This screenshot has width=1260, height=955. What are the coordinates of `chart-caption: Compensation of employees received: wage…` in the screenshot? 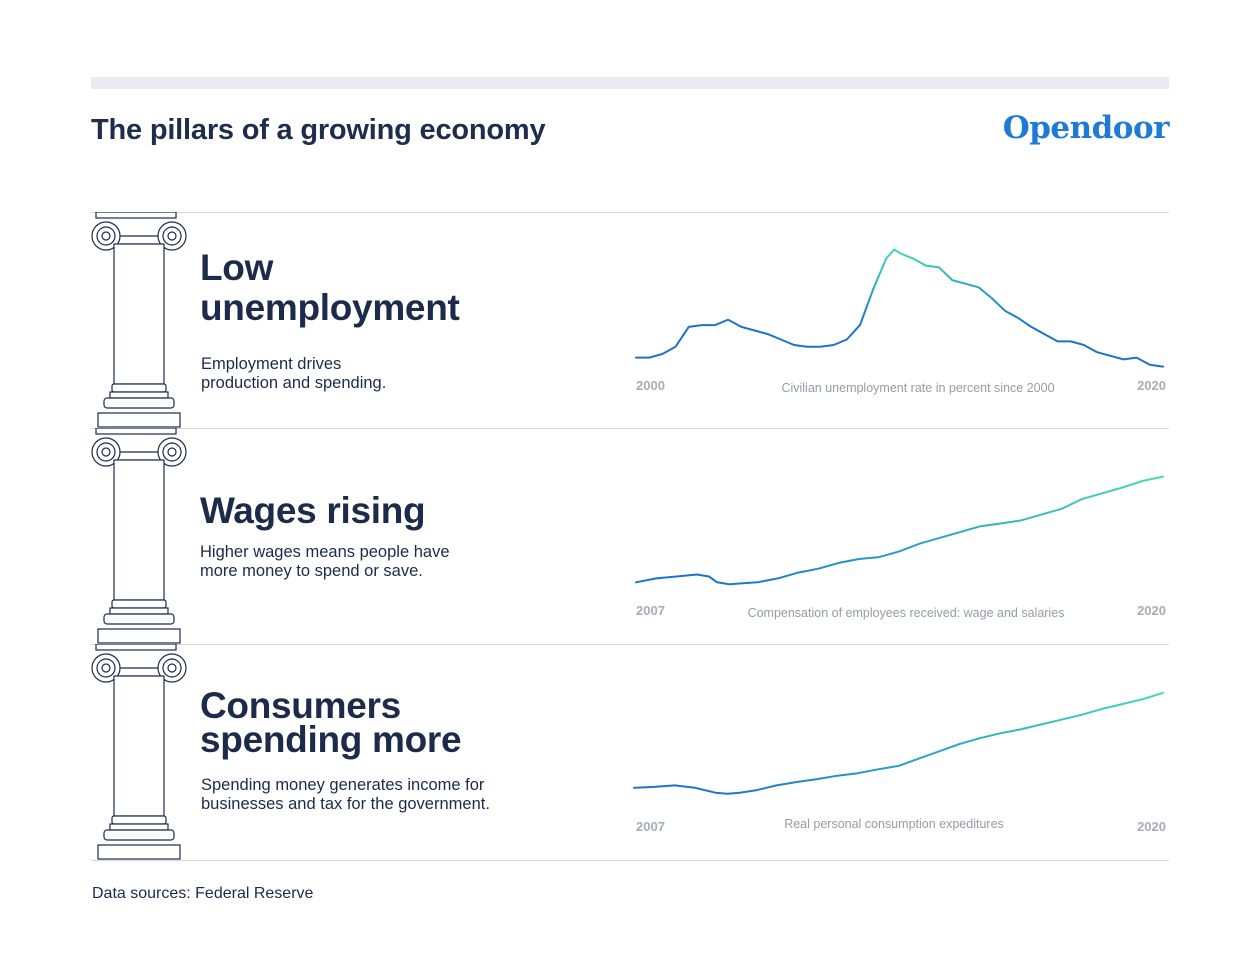 It's located at (906, 613).